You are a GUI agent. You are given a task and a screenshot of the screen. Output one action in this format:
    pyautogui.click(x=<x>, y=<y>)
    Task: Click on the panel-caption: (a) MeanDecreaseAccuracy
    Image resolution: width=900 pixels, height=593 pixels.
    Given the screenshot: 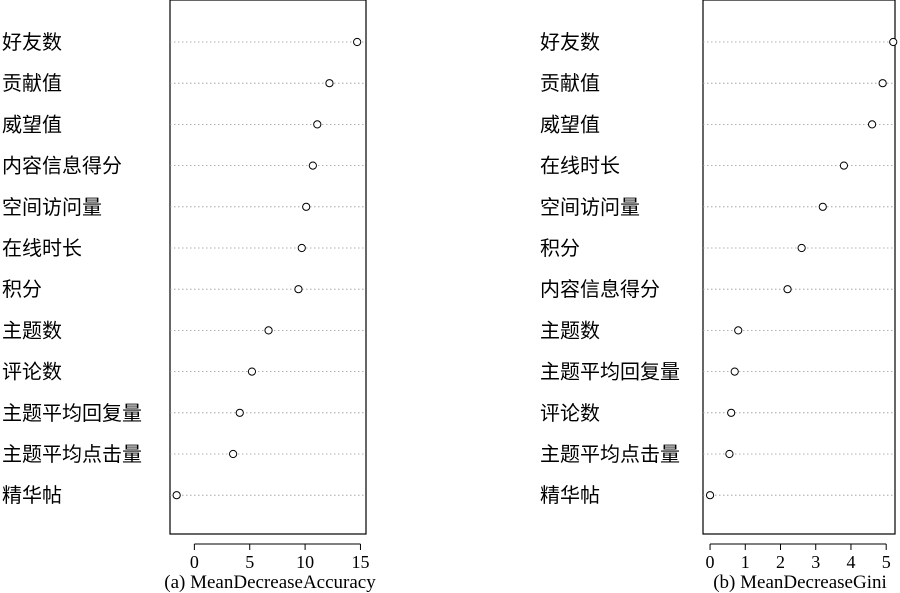 What is the action you would take?
    pyautogui.click(x=270, y=582)
    